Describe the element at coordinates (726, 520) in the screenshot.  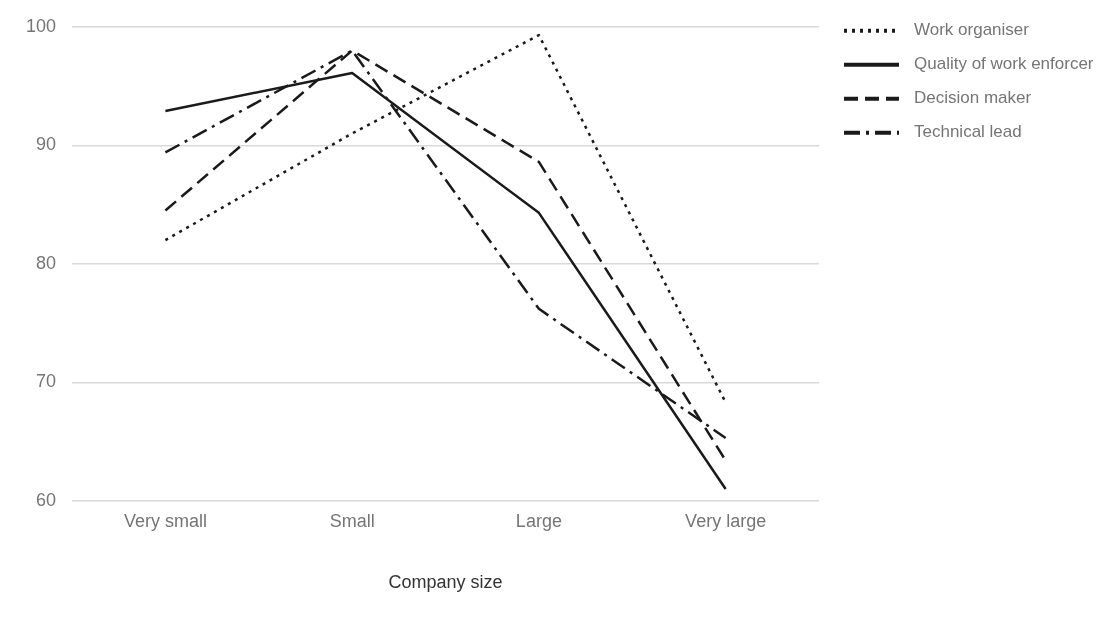
I see `x-tick-label: Very large` at that location.